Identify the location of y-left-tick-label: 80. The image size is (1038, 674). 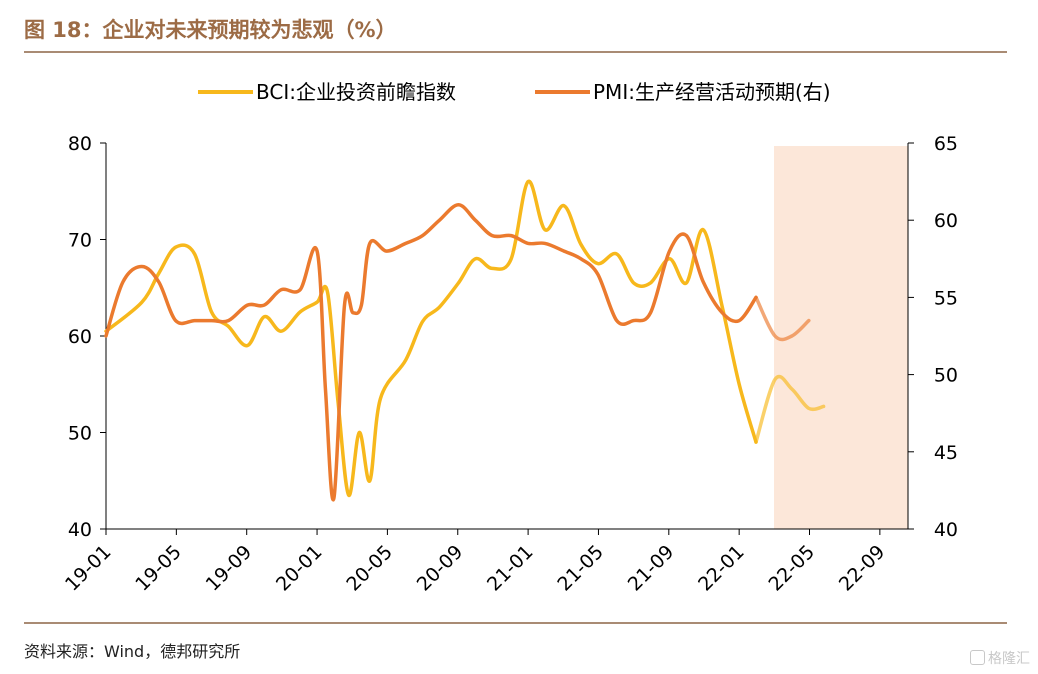
(80, 144).